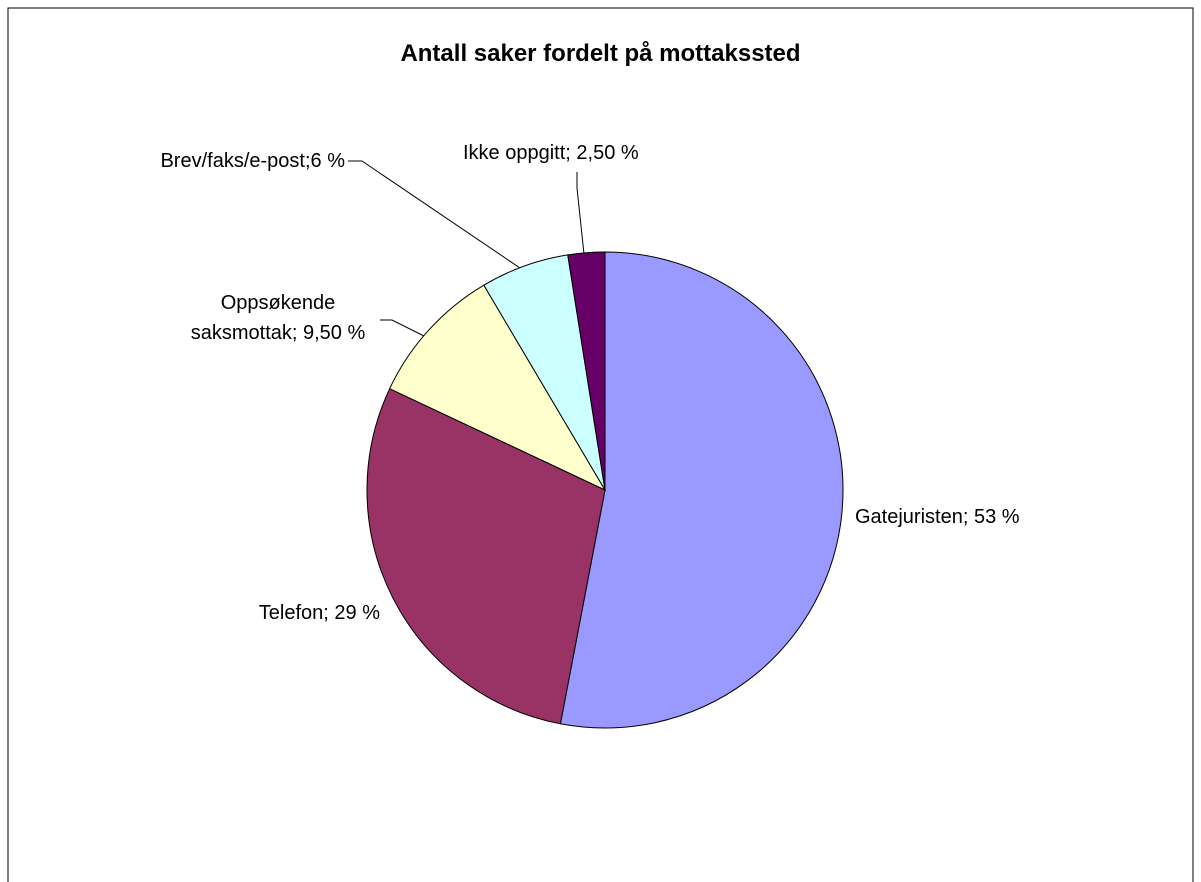 This screenshot has height=882, width=1201. What do you see at coordinates (937, 517) in the screenshot?
I see `data-label: Gatejuristen; 53 %` at bounding box center [937, 517].